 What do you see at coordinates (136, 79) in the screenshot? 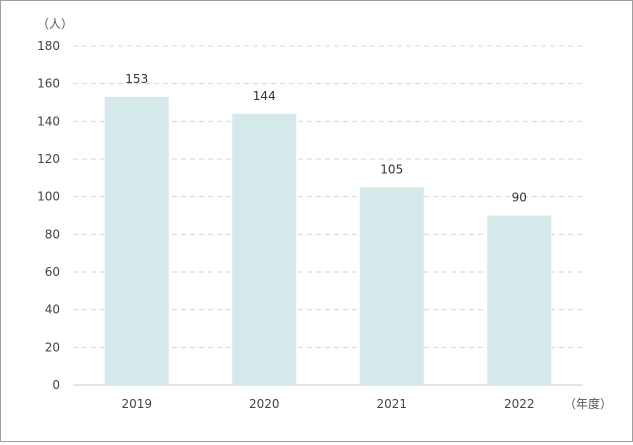
I see `data-label: 153` at bounding box center [136, 79].